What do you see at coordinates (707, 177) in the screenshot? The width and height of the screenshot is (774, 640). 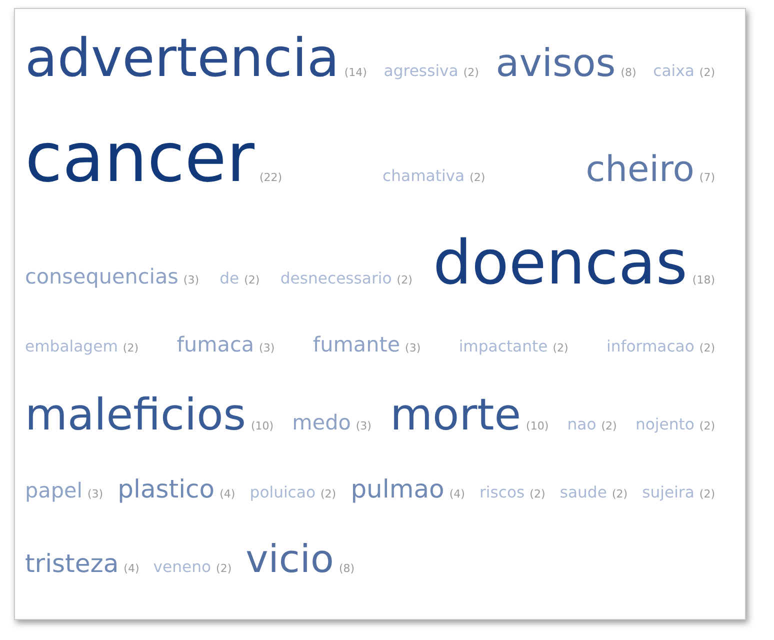 I see `data-label: (7)` at bounding box center [707, 177].